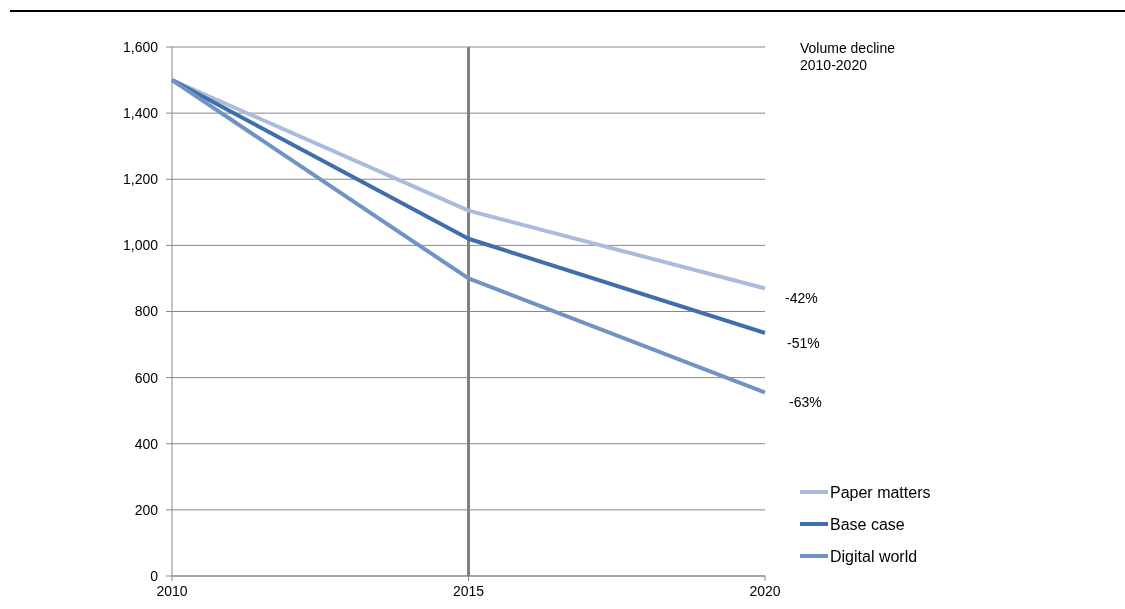 The height and width of the screenshot is (609, 1125). What do you see at coordinates (874, 556) in the screenshot?
I see `legend-label: Digital world` at bounding box center [874, 556].